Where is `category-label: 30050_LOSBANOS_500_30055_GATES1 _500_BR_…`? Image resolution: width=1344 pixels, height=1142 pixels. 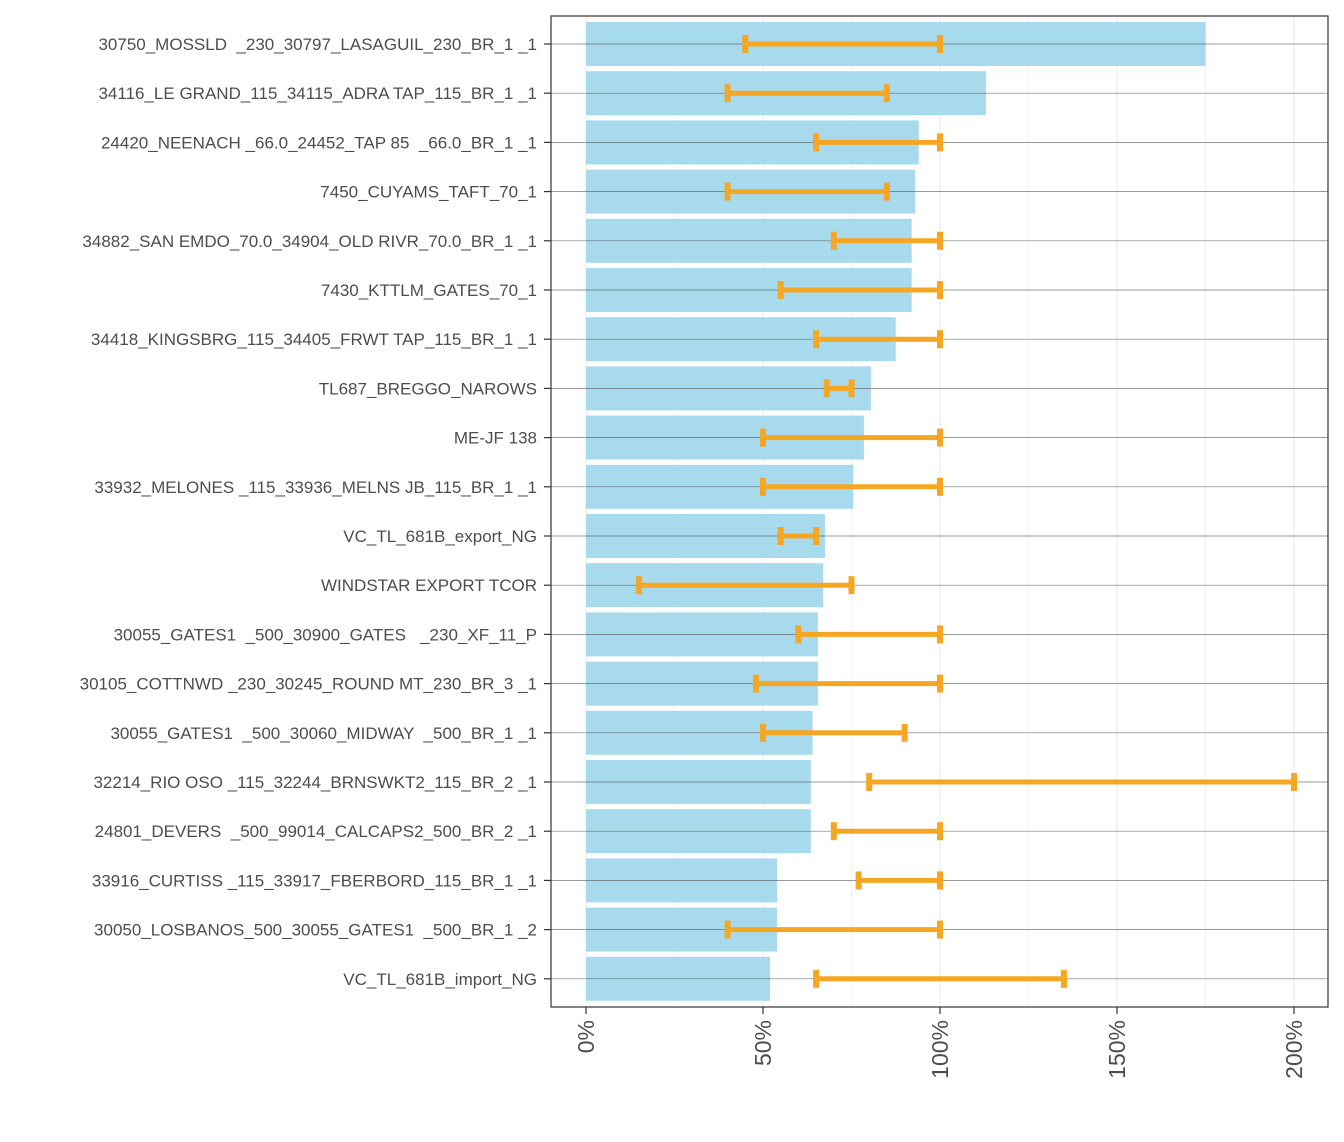
category-label: 30050_LOSBANOS_500_30055_GATES1 _500_BR_… is located at coordinates (315, 930).